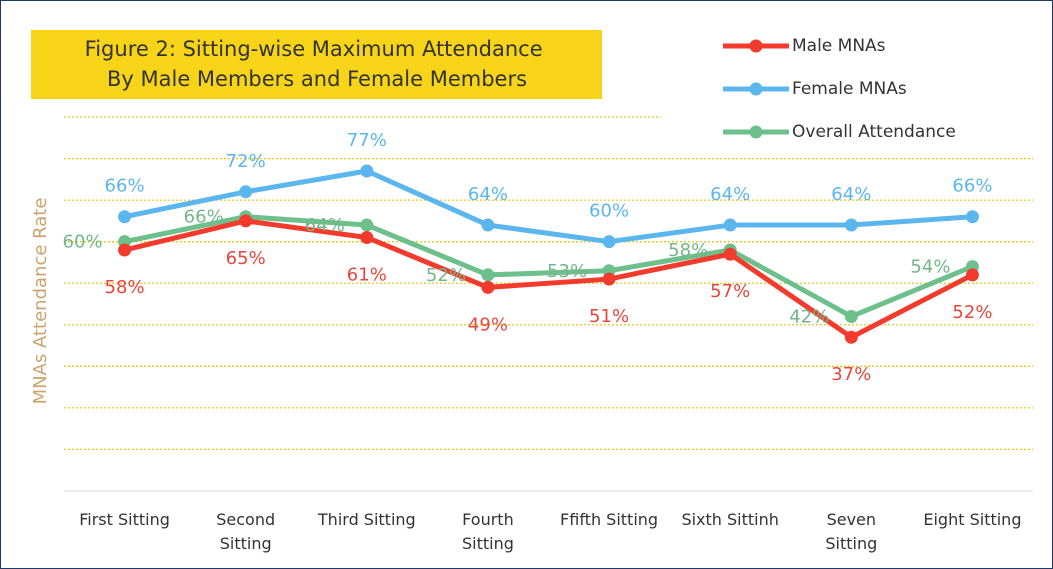 This screenshot has height=569, width=1053. Describe the element at coordinates (839, 46) in the screenshot. I see `legend-label: Male MNAs` at that location.